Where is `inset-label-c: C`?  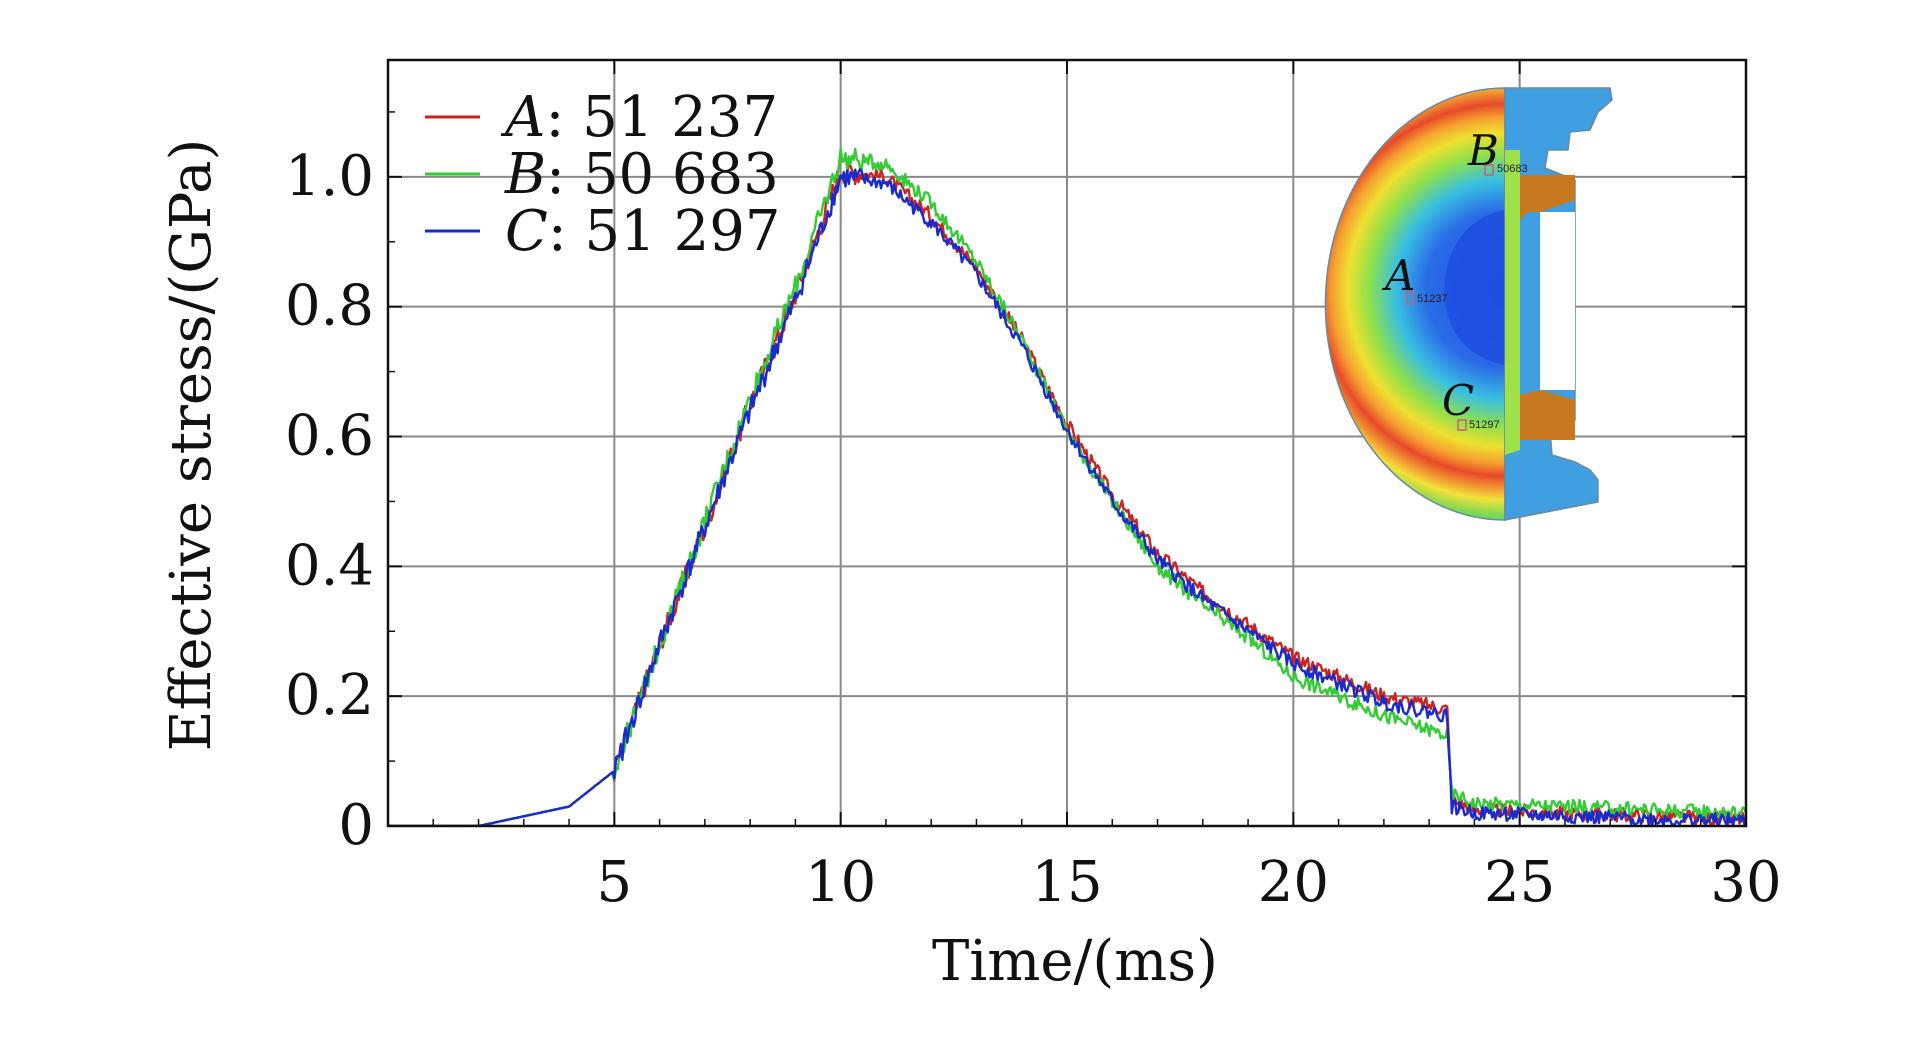
inset-label-c: C is located at coordinates (1458, 400).